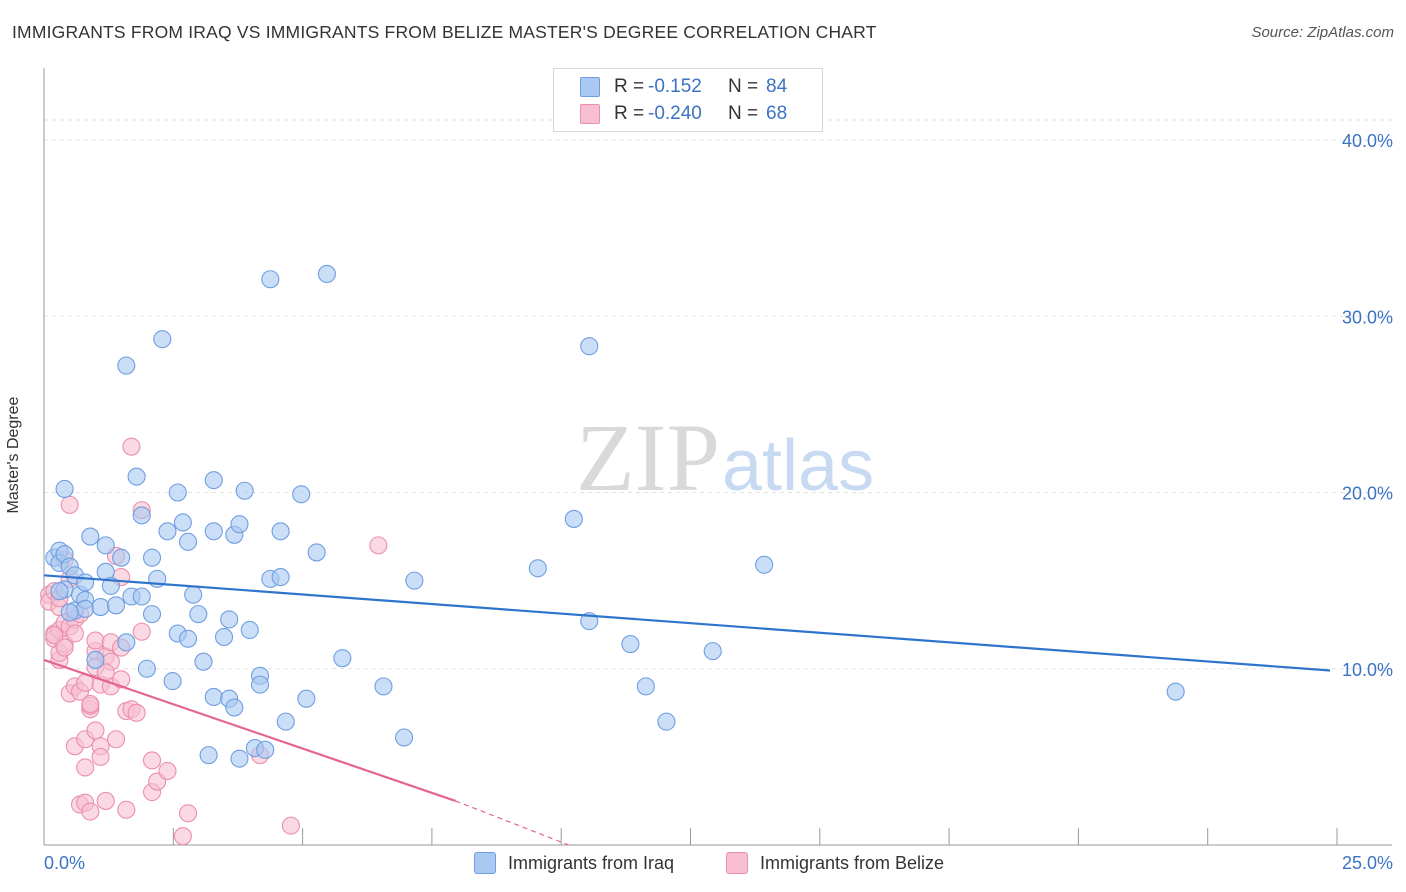  Describe the element at coordinates (743, 113) in the screenshot. I see `belize-n-label: N =` at that location.